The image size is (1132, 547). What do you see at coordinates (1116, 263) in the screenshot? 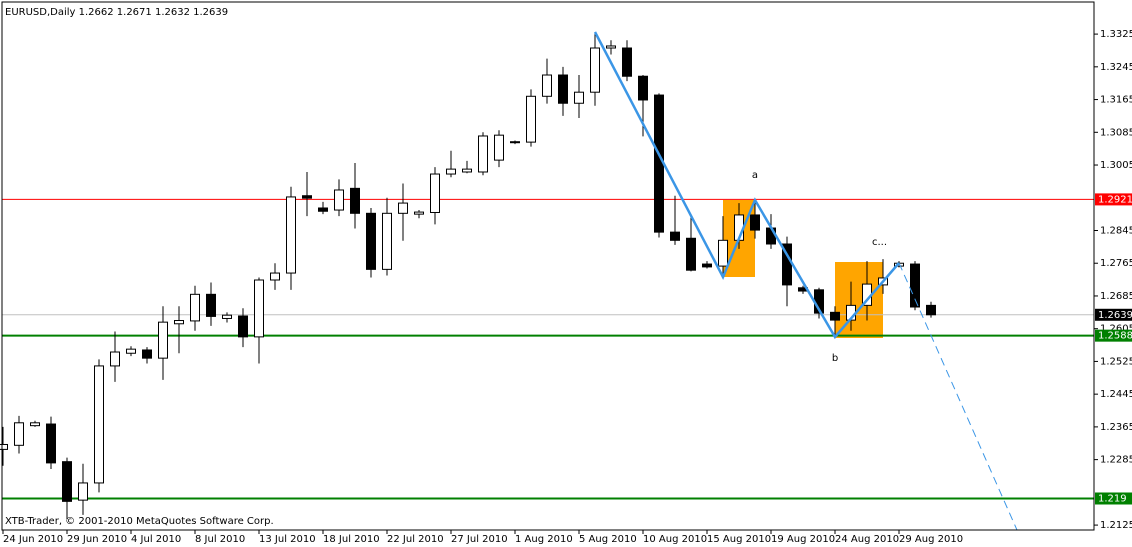
I see `y-tick-label: 1.2765` at bounding box center [1116, 263].